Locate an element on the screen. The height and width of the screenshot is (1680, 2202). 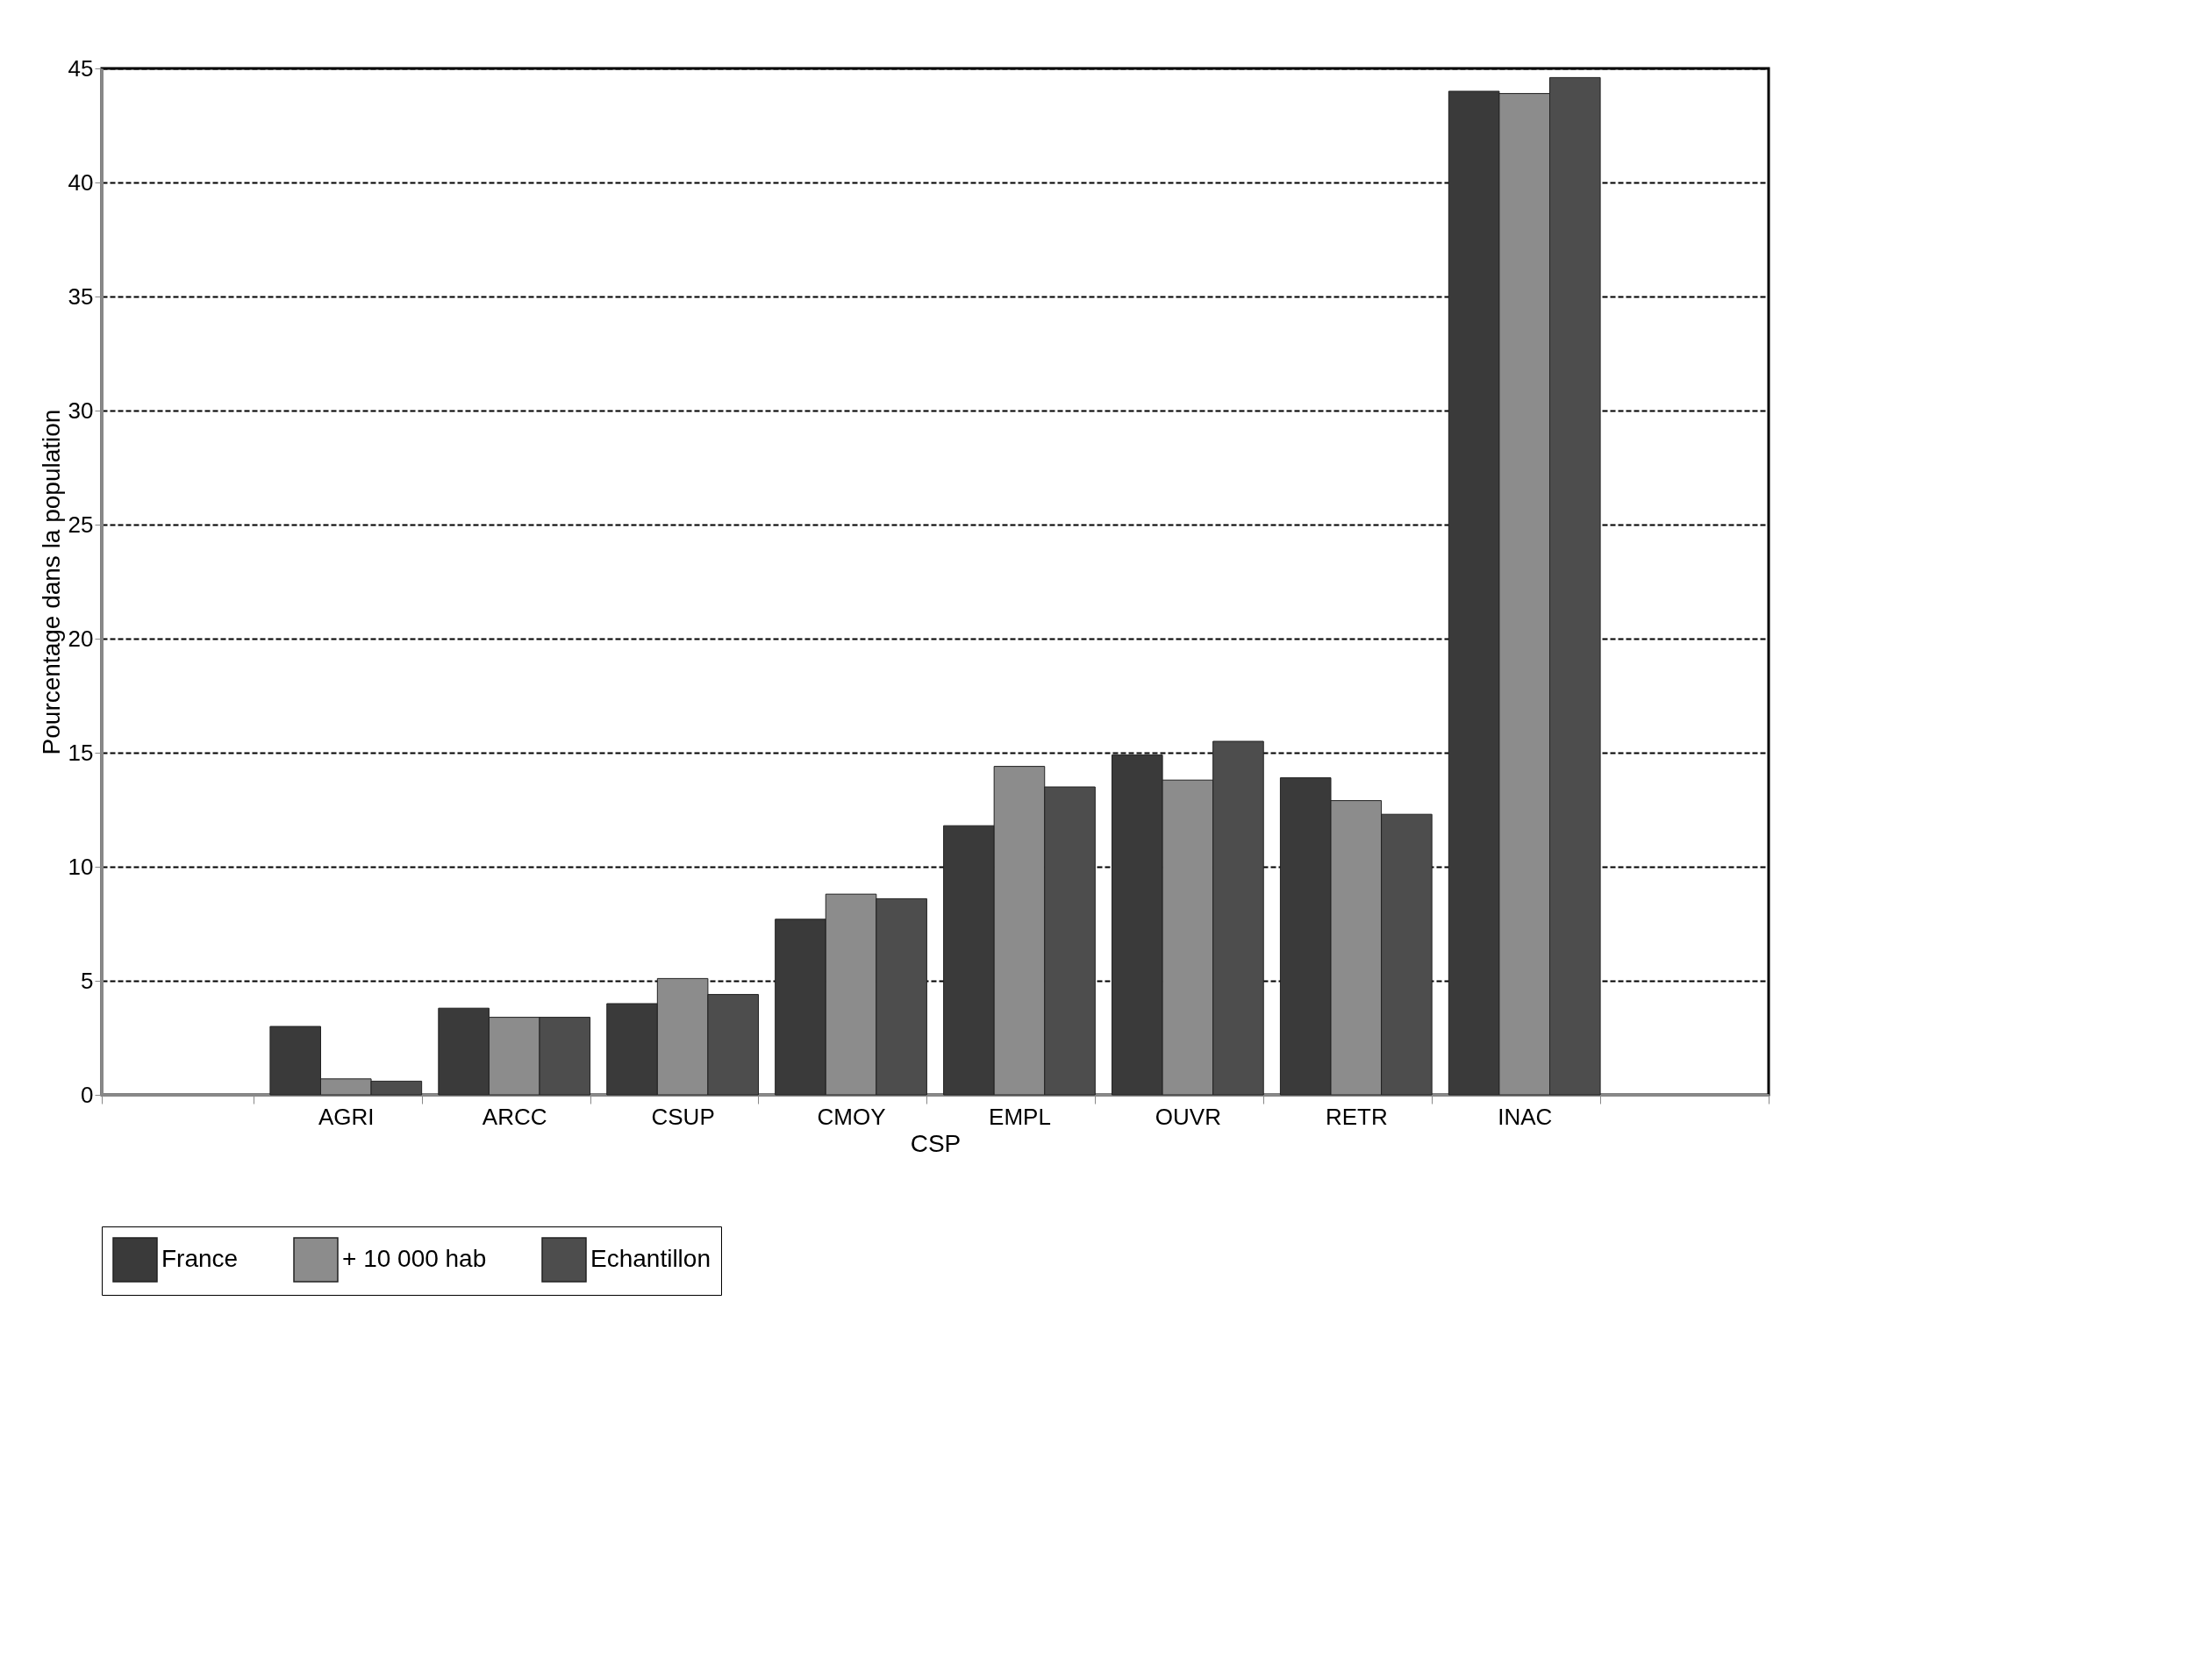
x-tick-label: INAC is located at coordinates (1525, 1116).